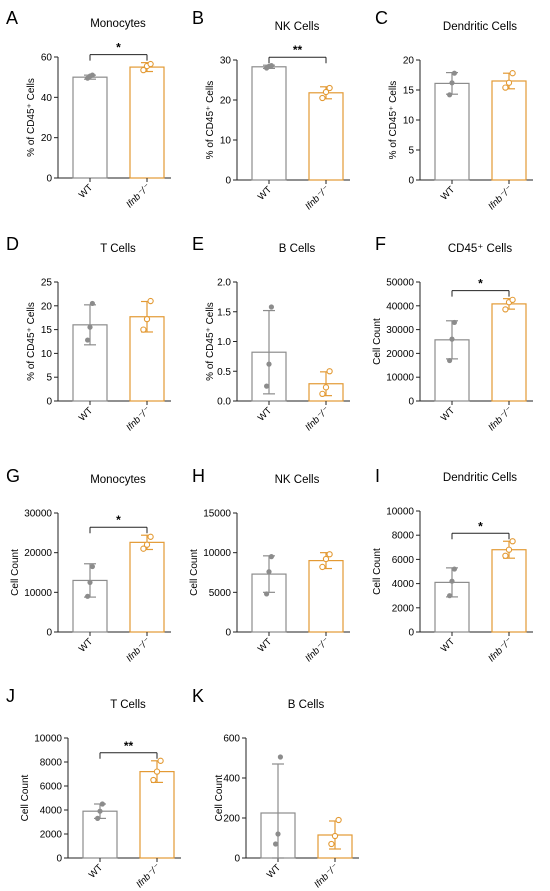  I want to click on panel-letter: K, so click(198, 696).